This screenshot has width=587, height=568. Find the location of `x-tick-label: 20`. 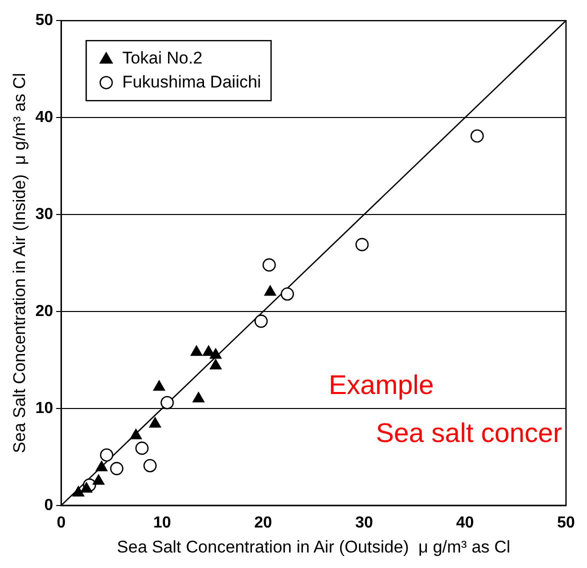

x-tick-label: 20 is located at coordinates (263, 523).